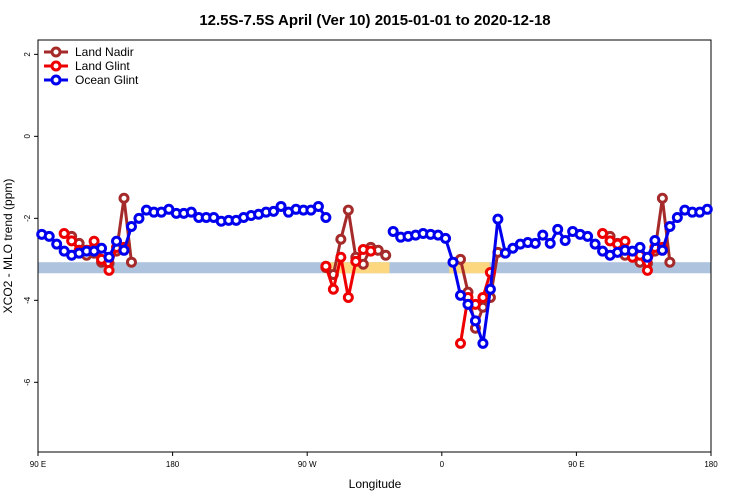 The height and width of the screenshot is (500, 750). Describe the element at coordinates (8, 246) in the screenshot. I see `y-axis-label: XCO2 - MLO trend (ppm)` at that location.